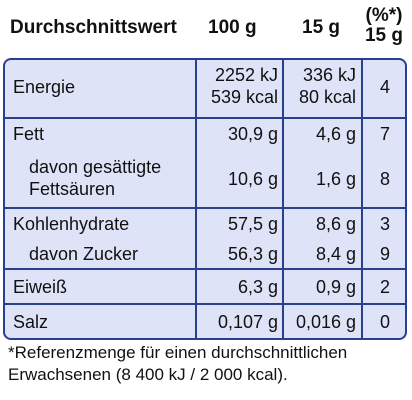 The height and width of the screenshot is (400, 412). I want to click on row-value-15g: 0,016 g, so click(325, 322).